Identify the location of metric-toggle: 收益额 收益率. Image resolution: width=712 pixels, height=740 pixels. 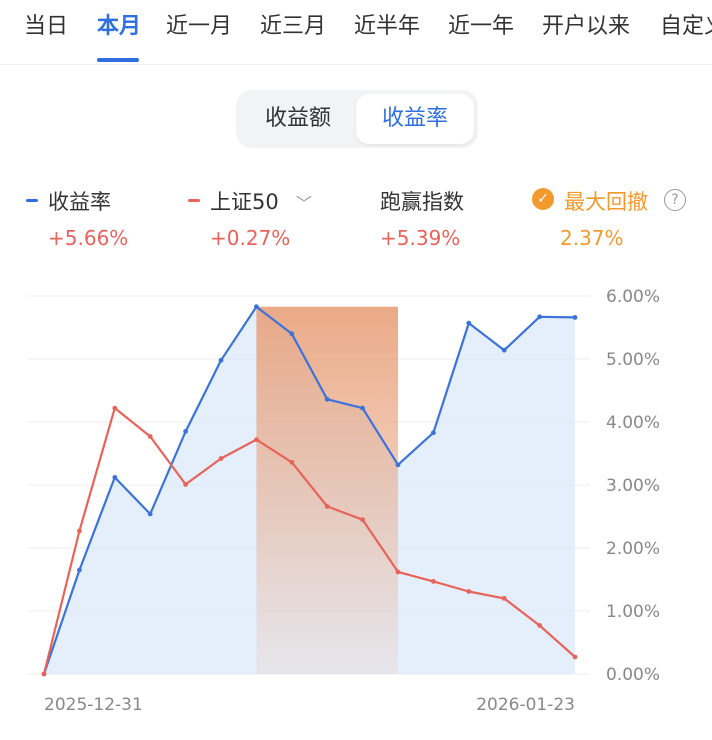
(357, 119).